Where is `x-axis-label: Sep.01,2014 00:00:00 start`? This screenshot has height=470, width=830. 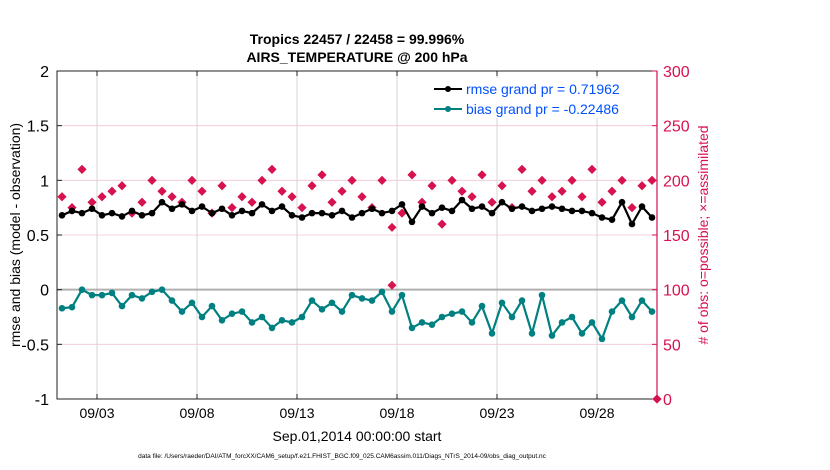 x-axis-label: Sep.01,2014 00:00:00 start is located at coordinates (357, 436).